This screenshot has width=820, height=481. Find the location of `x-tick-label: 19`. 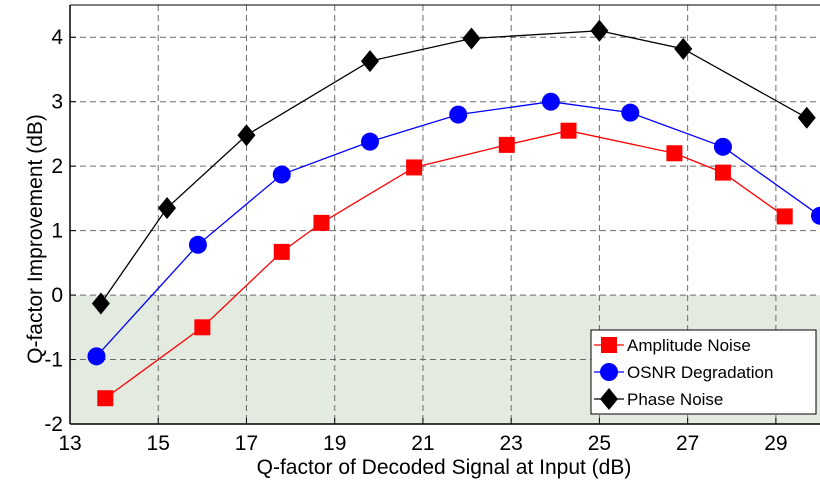

x-tick-label: 19 is located at coordinates (334, 443).